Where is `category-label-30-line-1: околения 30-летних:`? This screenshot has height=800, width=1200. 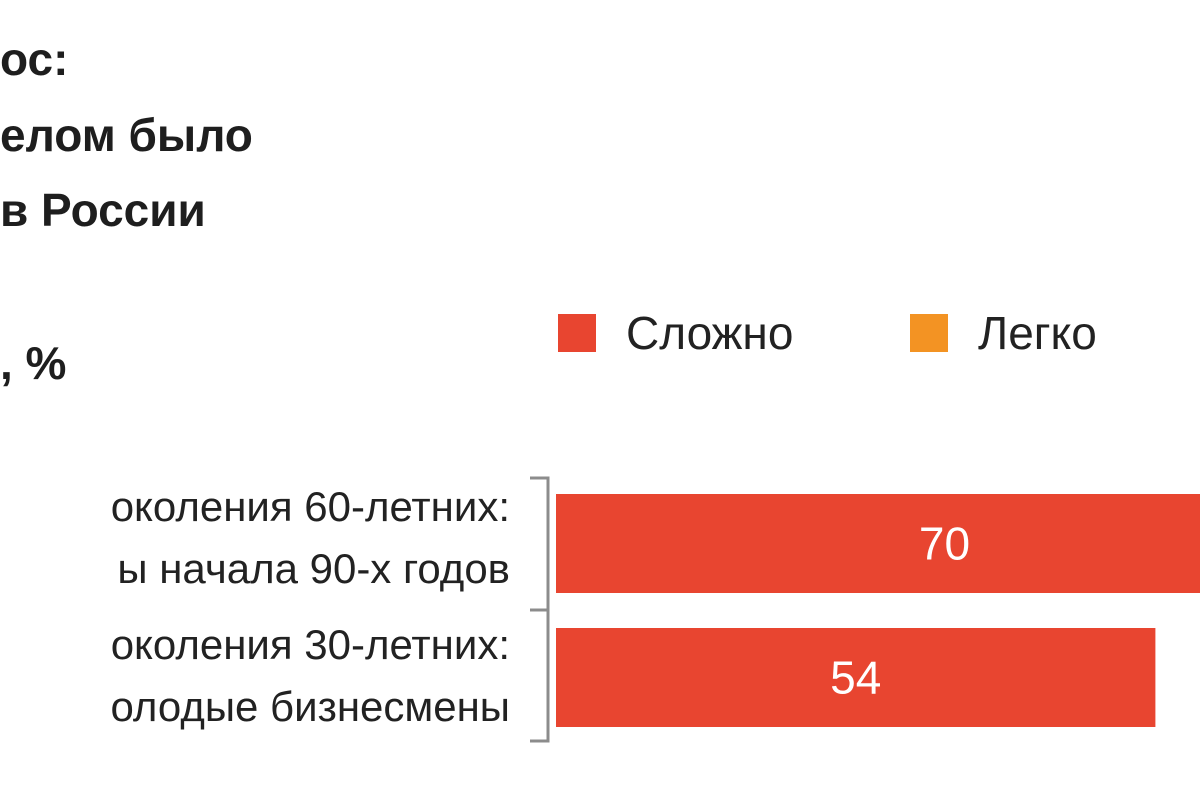 category-label-30-line-1: околения 30-летних: is located at coordinates (310, 644).